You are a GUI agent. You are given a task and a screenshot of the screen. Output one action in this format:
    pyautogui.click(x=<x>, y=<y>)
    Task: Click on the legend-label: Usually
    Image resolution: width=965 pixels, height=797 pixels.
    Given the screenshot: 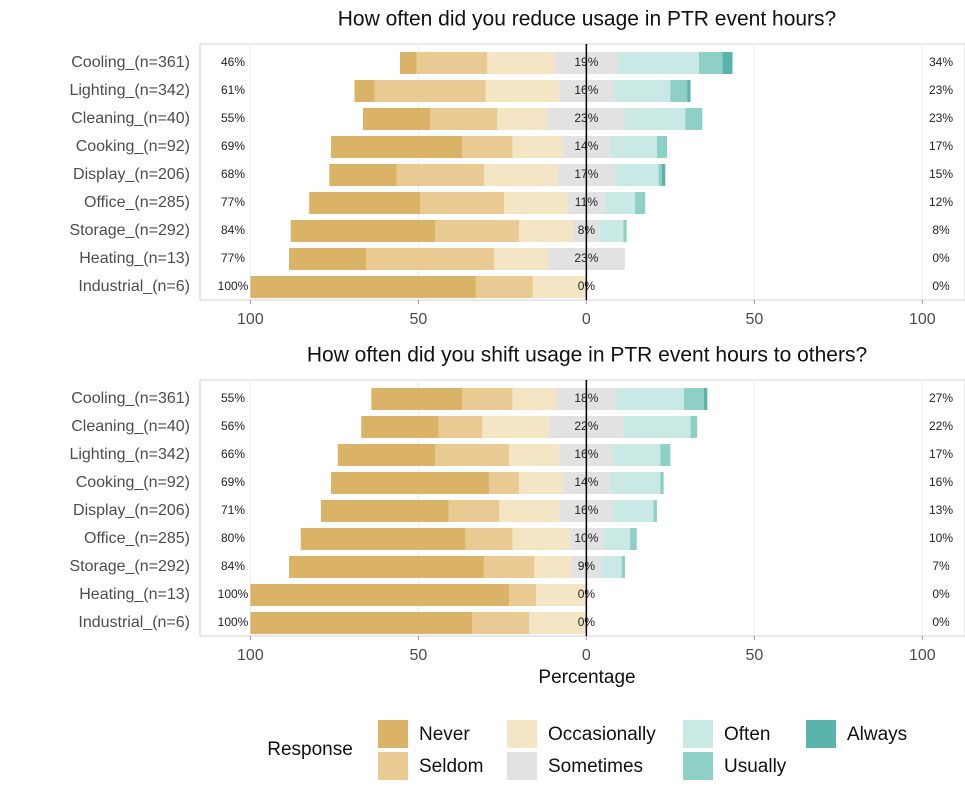 What is the action you would take?
    pyautogui.click(x=755, y=766)
    